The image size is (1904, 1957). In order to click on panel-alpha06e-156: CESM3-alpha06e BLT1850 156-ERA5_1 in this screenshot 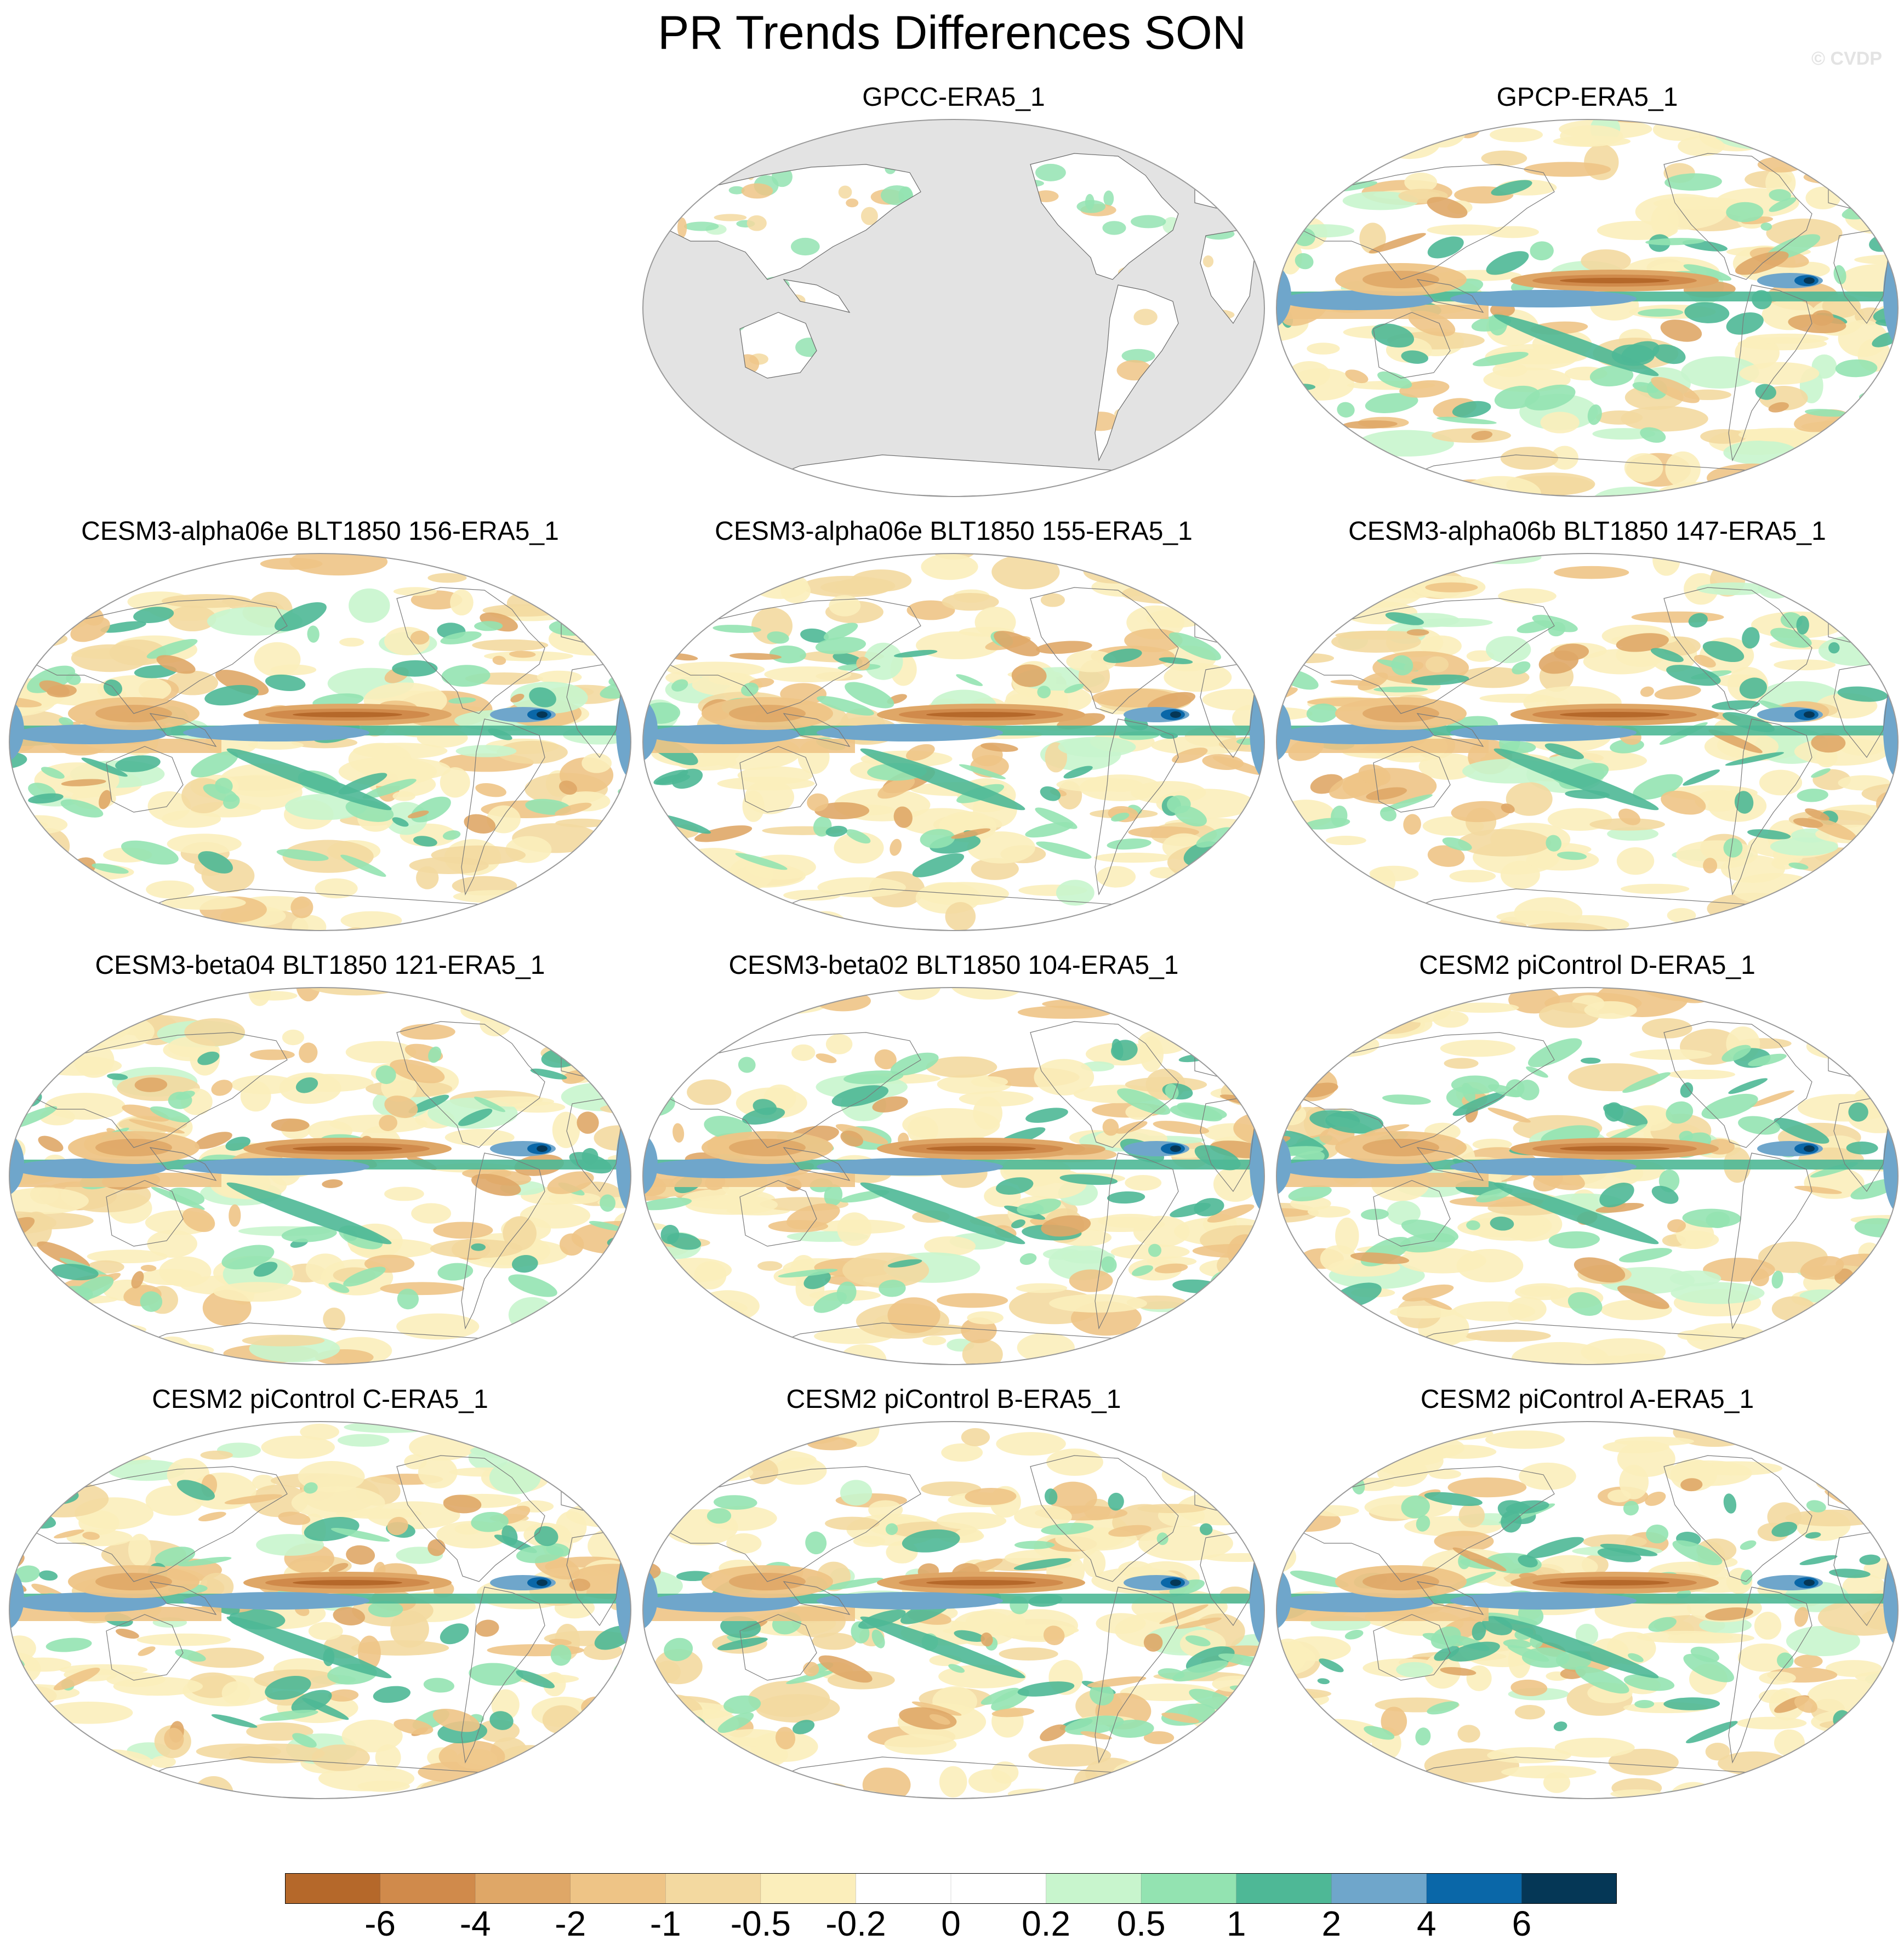, I will do `click(320, 726)`.